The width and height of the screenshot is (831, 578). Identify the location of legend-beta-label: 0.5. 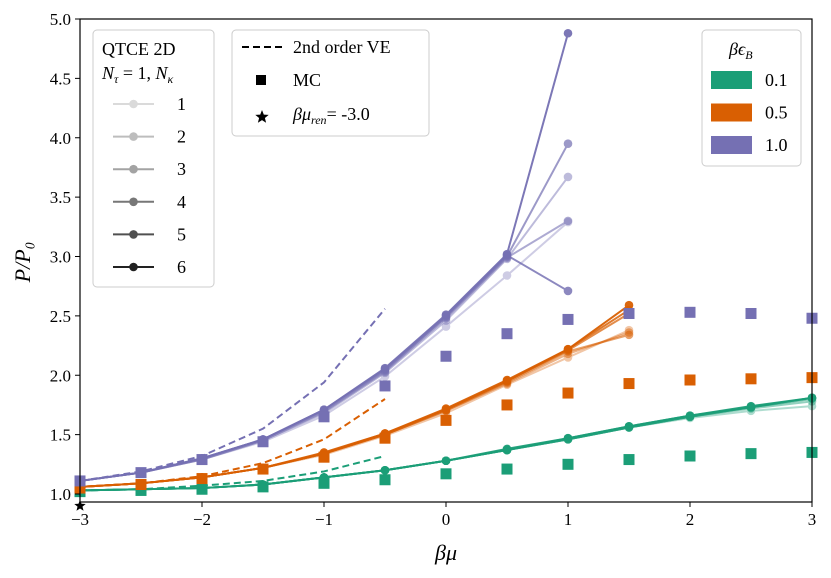
(776, 113).